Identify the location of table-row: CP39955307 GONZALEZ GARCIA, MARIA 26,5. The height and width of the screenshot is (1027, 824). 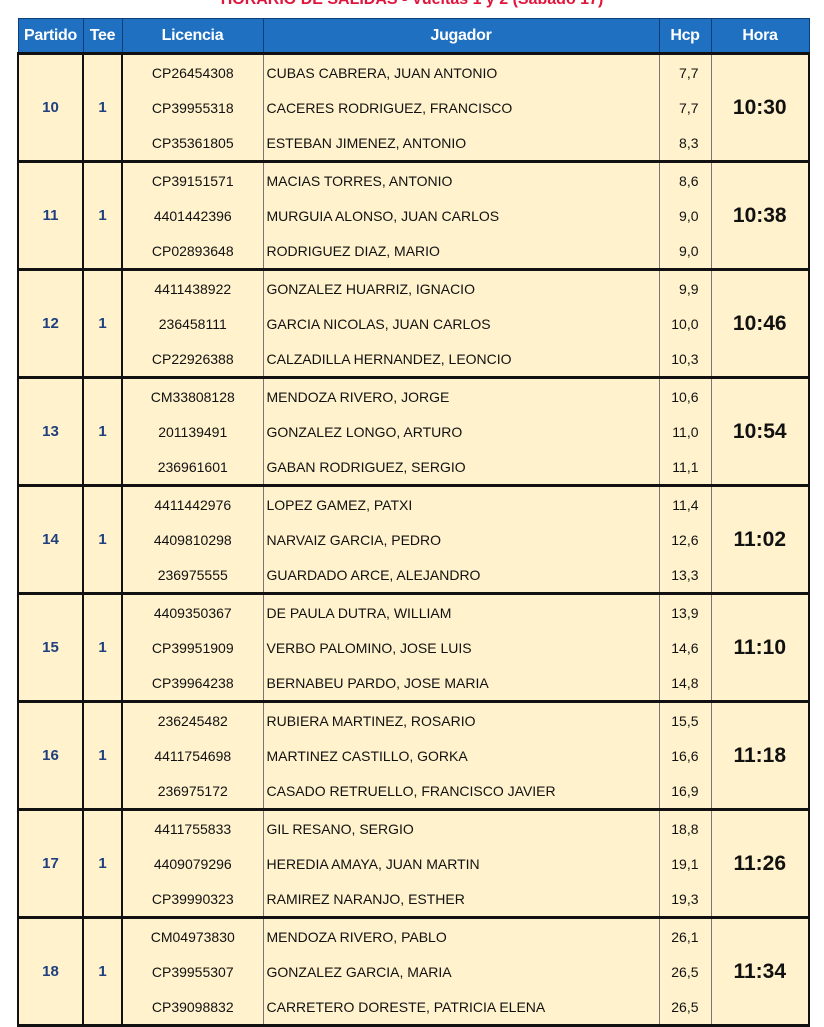
(413, 971).